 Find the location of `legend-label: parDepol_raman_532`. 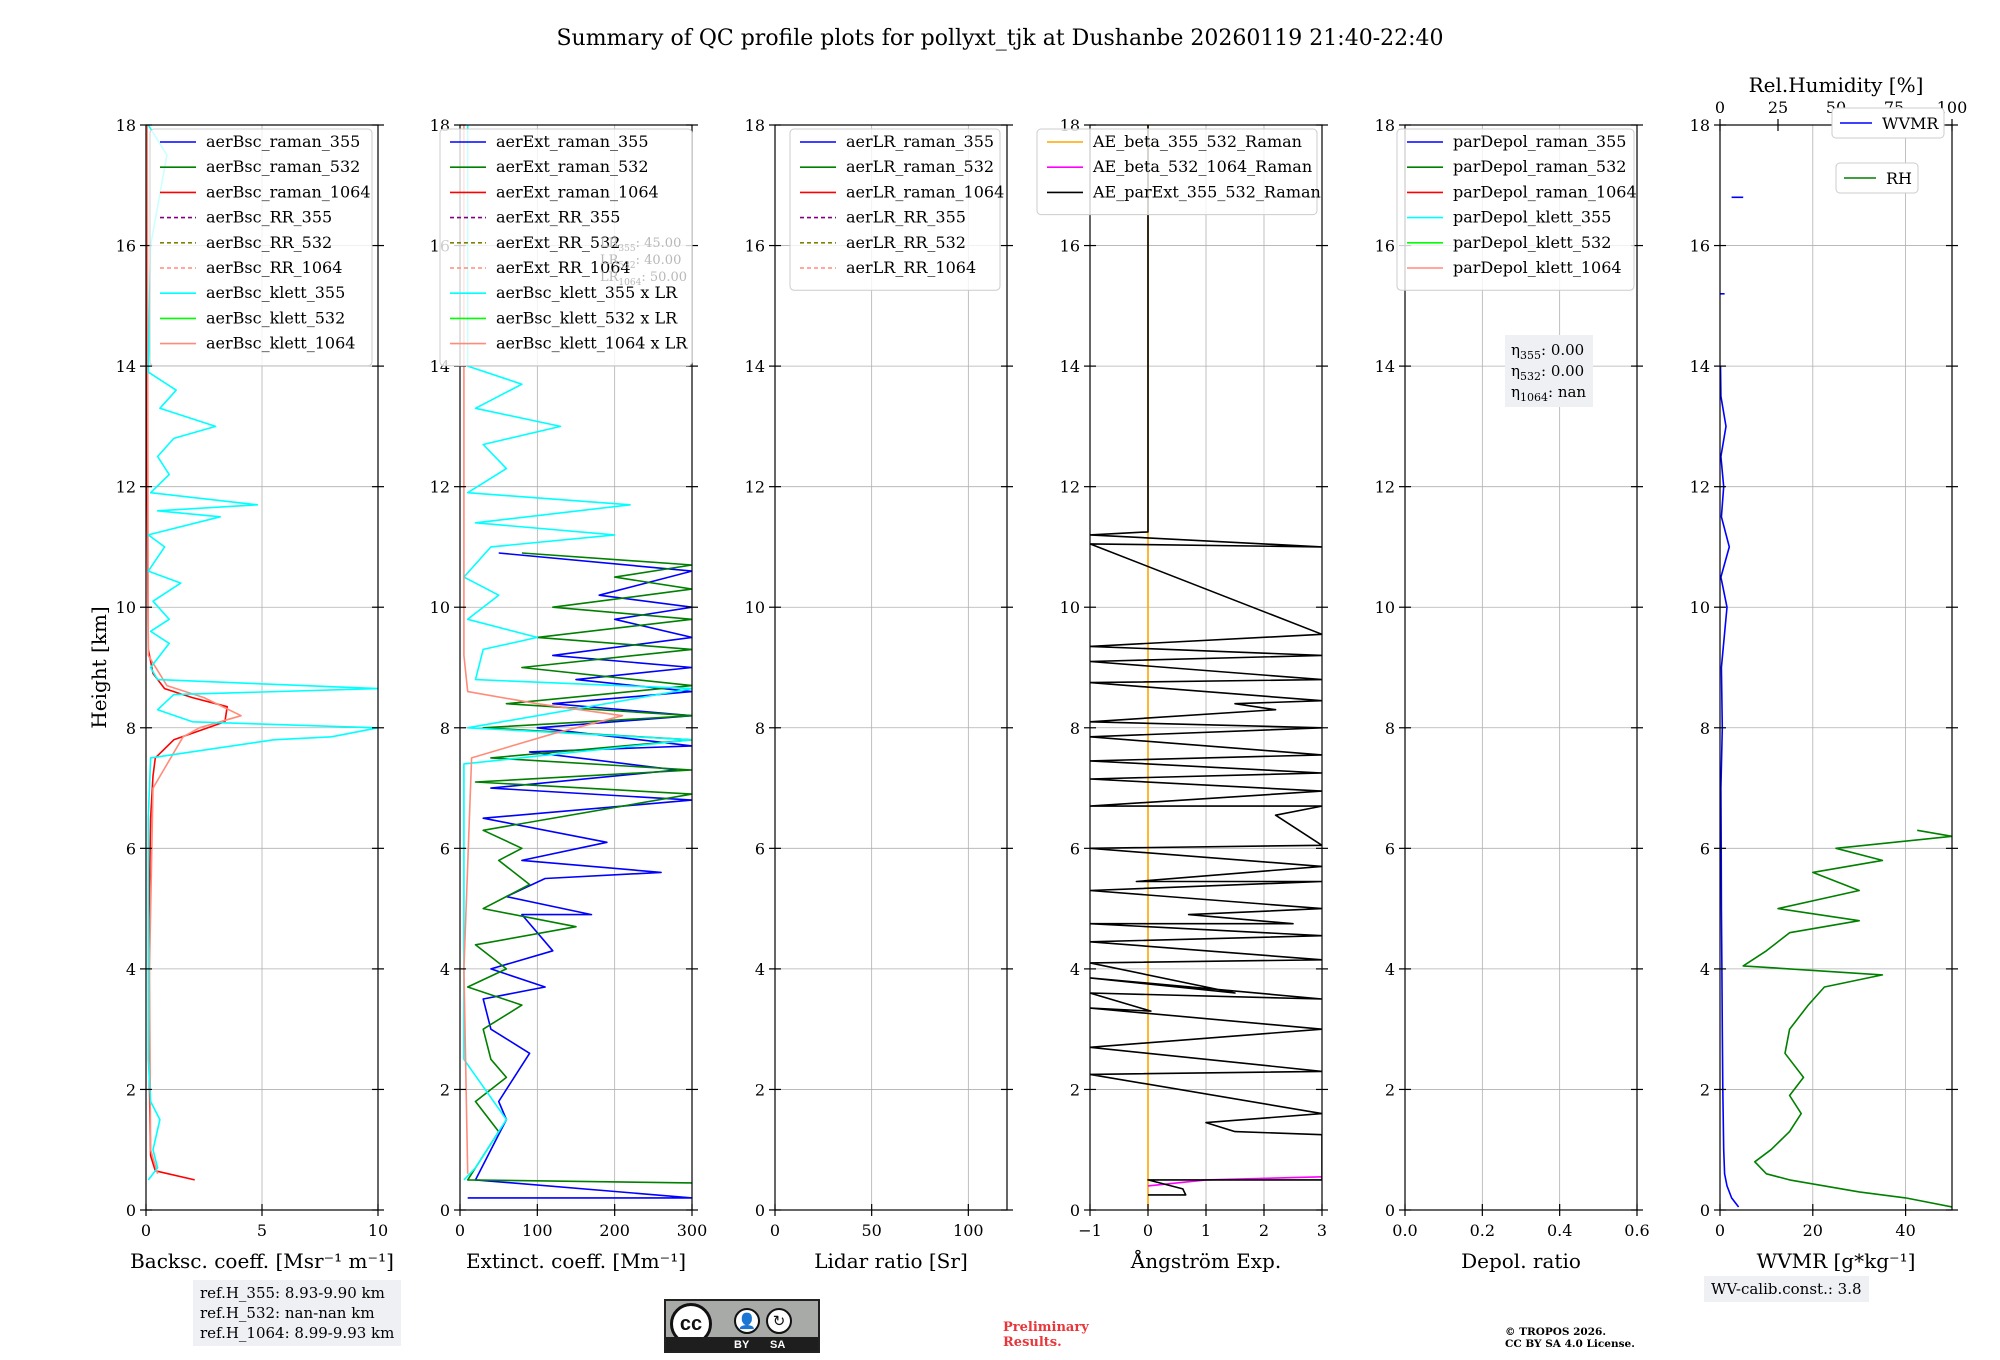

legend-label: parDepol_raman_532 is located at coordinates (1539, 166).